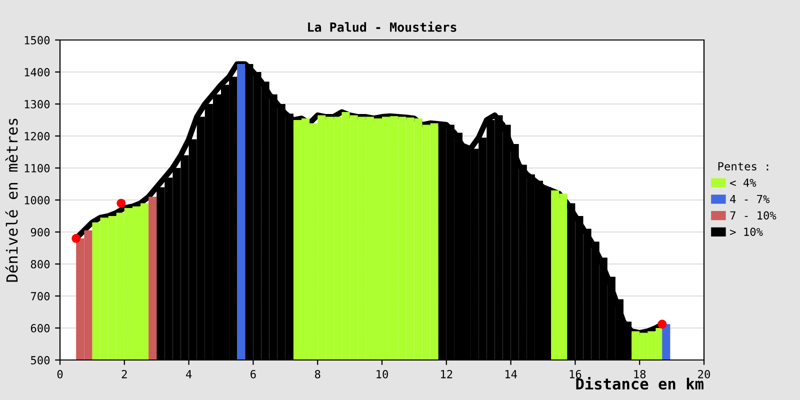  Describe the element at coordinates (576, 374) in the screenshot. I see `x-tick-label: 16` at that location.